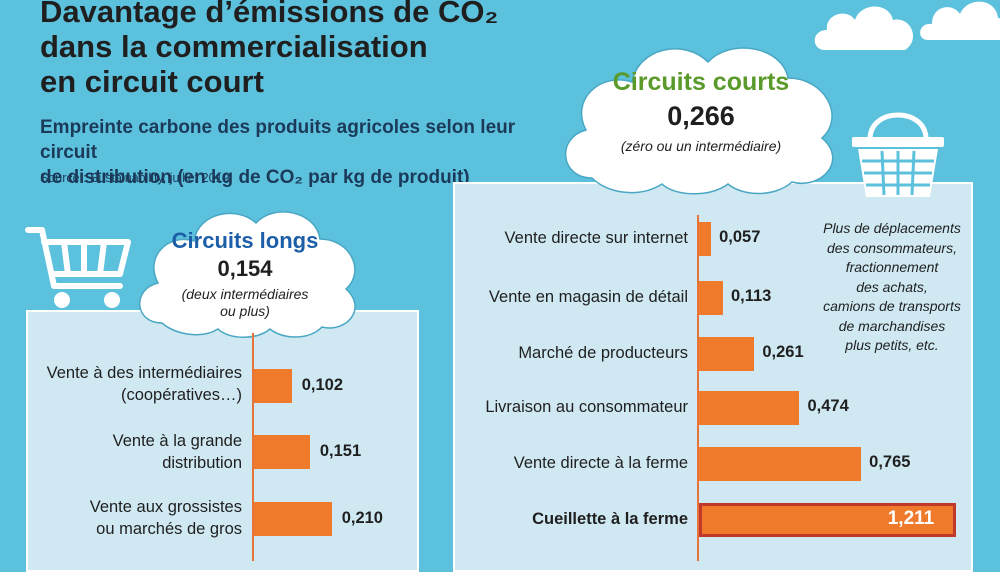 This screenshot has width=1000, height=572. Describe the element at coordinates (181, 395) in the screenshot. I see `category-line: (coopératives…)` at that location.